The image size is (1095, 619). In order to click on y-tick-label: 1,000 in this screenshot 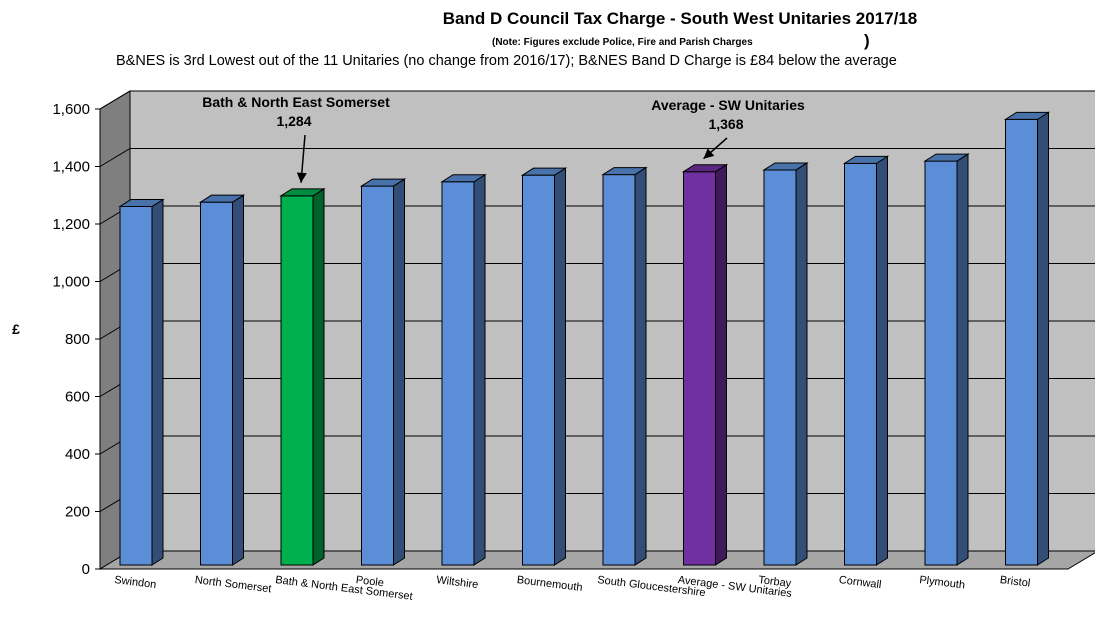, I will do `click(71, 282)`.